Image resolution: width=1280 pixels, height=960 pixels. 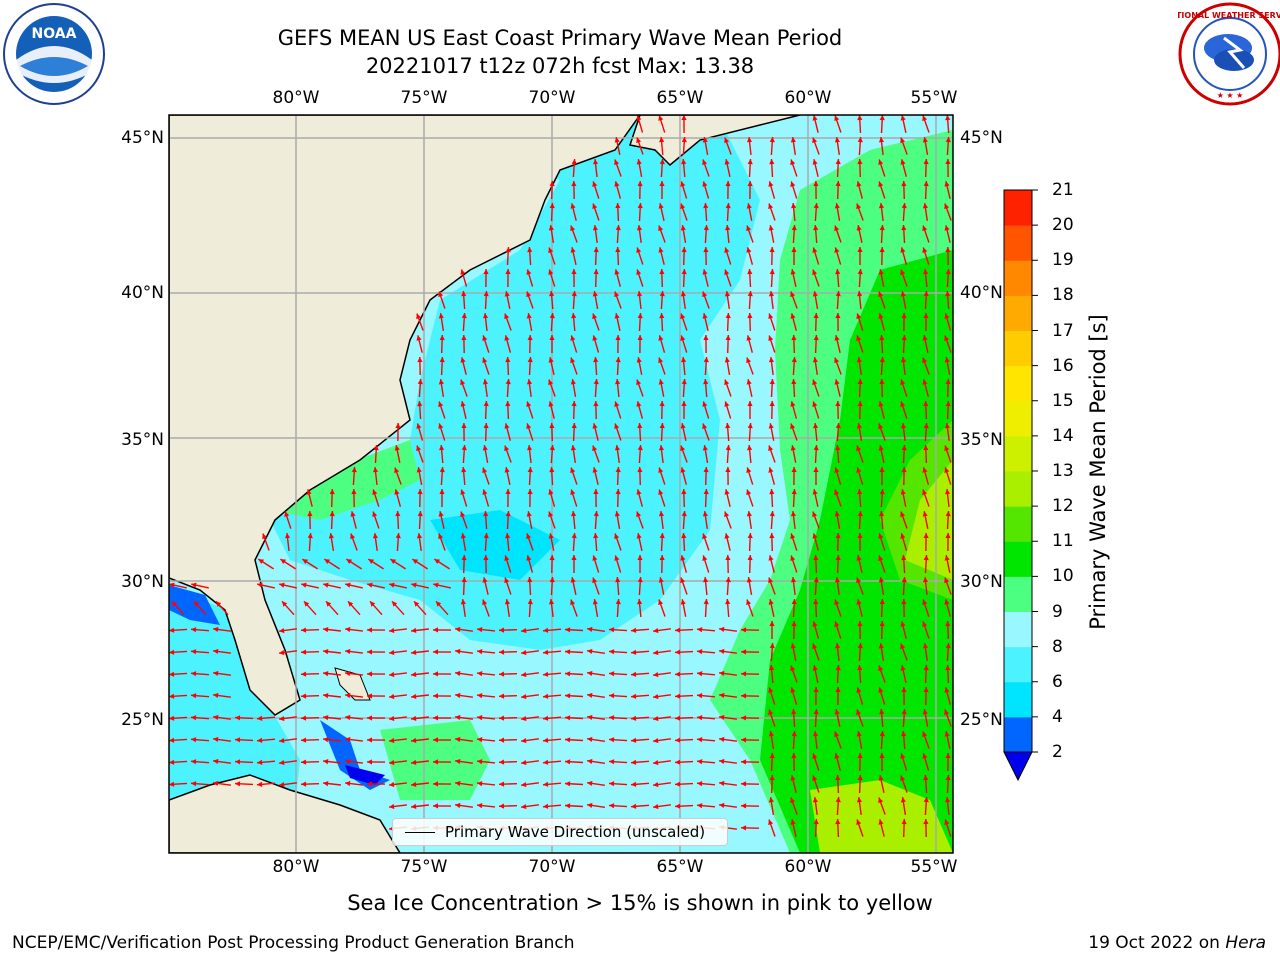 I want to click on colorbar-tick-label: 4, so click(x=1057, y=716).